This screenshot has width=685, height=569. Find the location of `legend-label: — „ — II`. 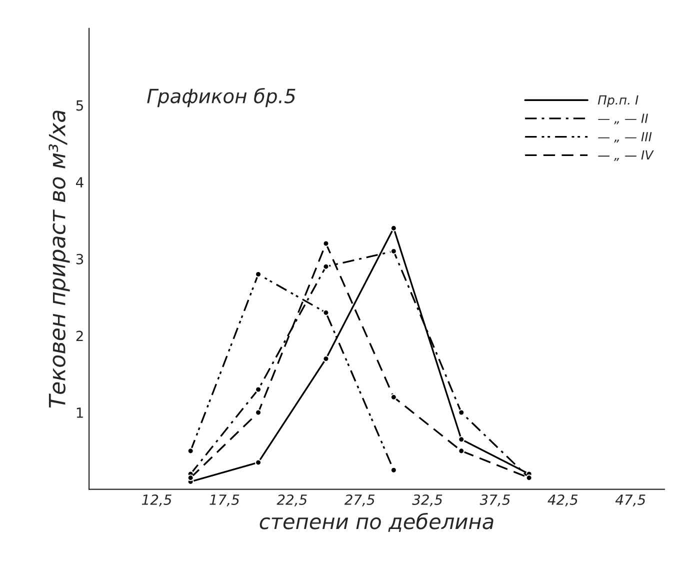

legend-label: — „ — II is located at coordinates (623, 119).